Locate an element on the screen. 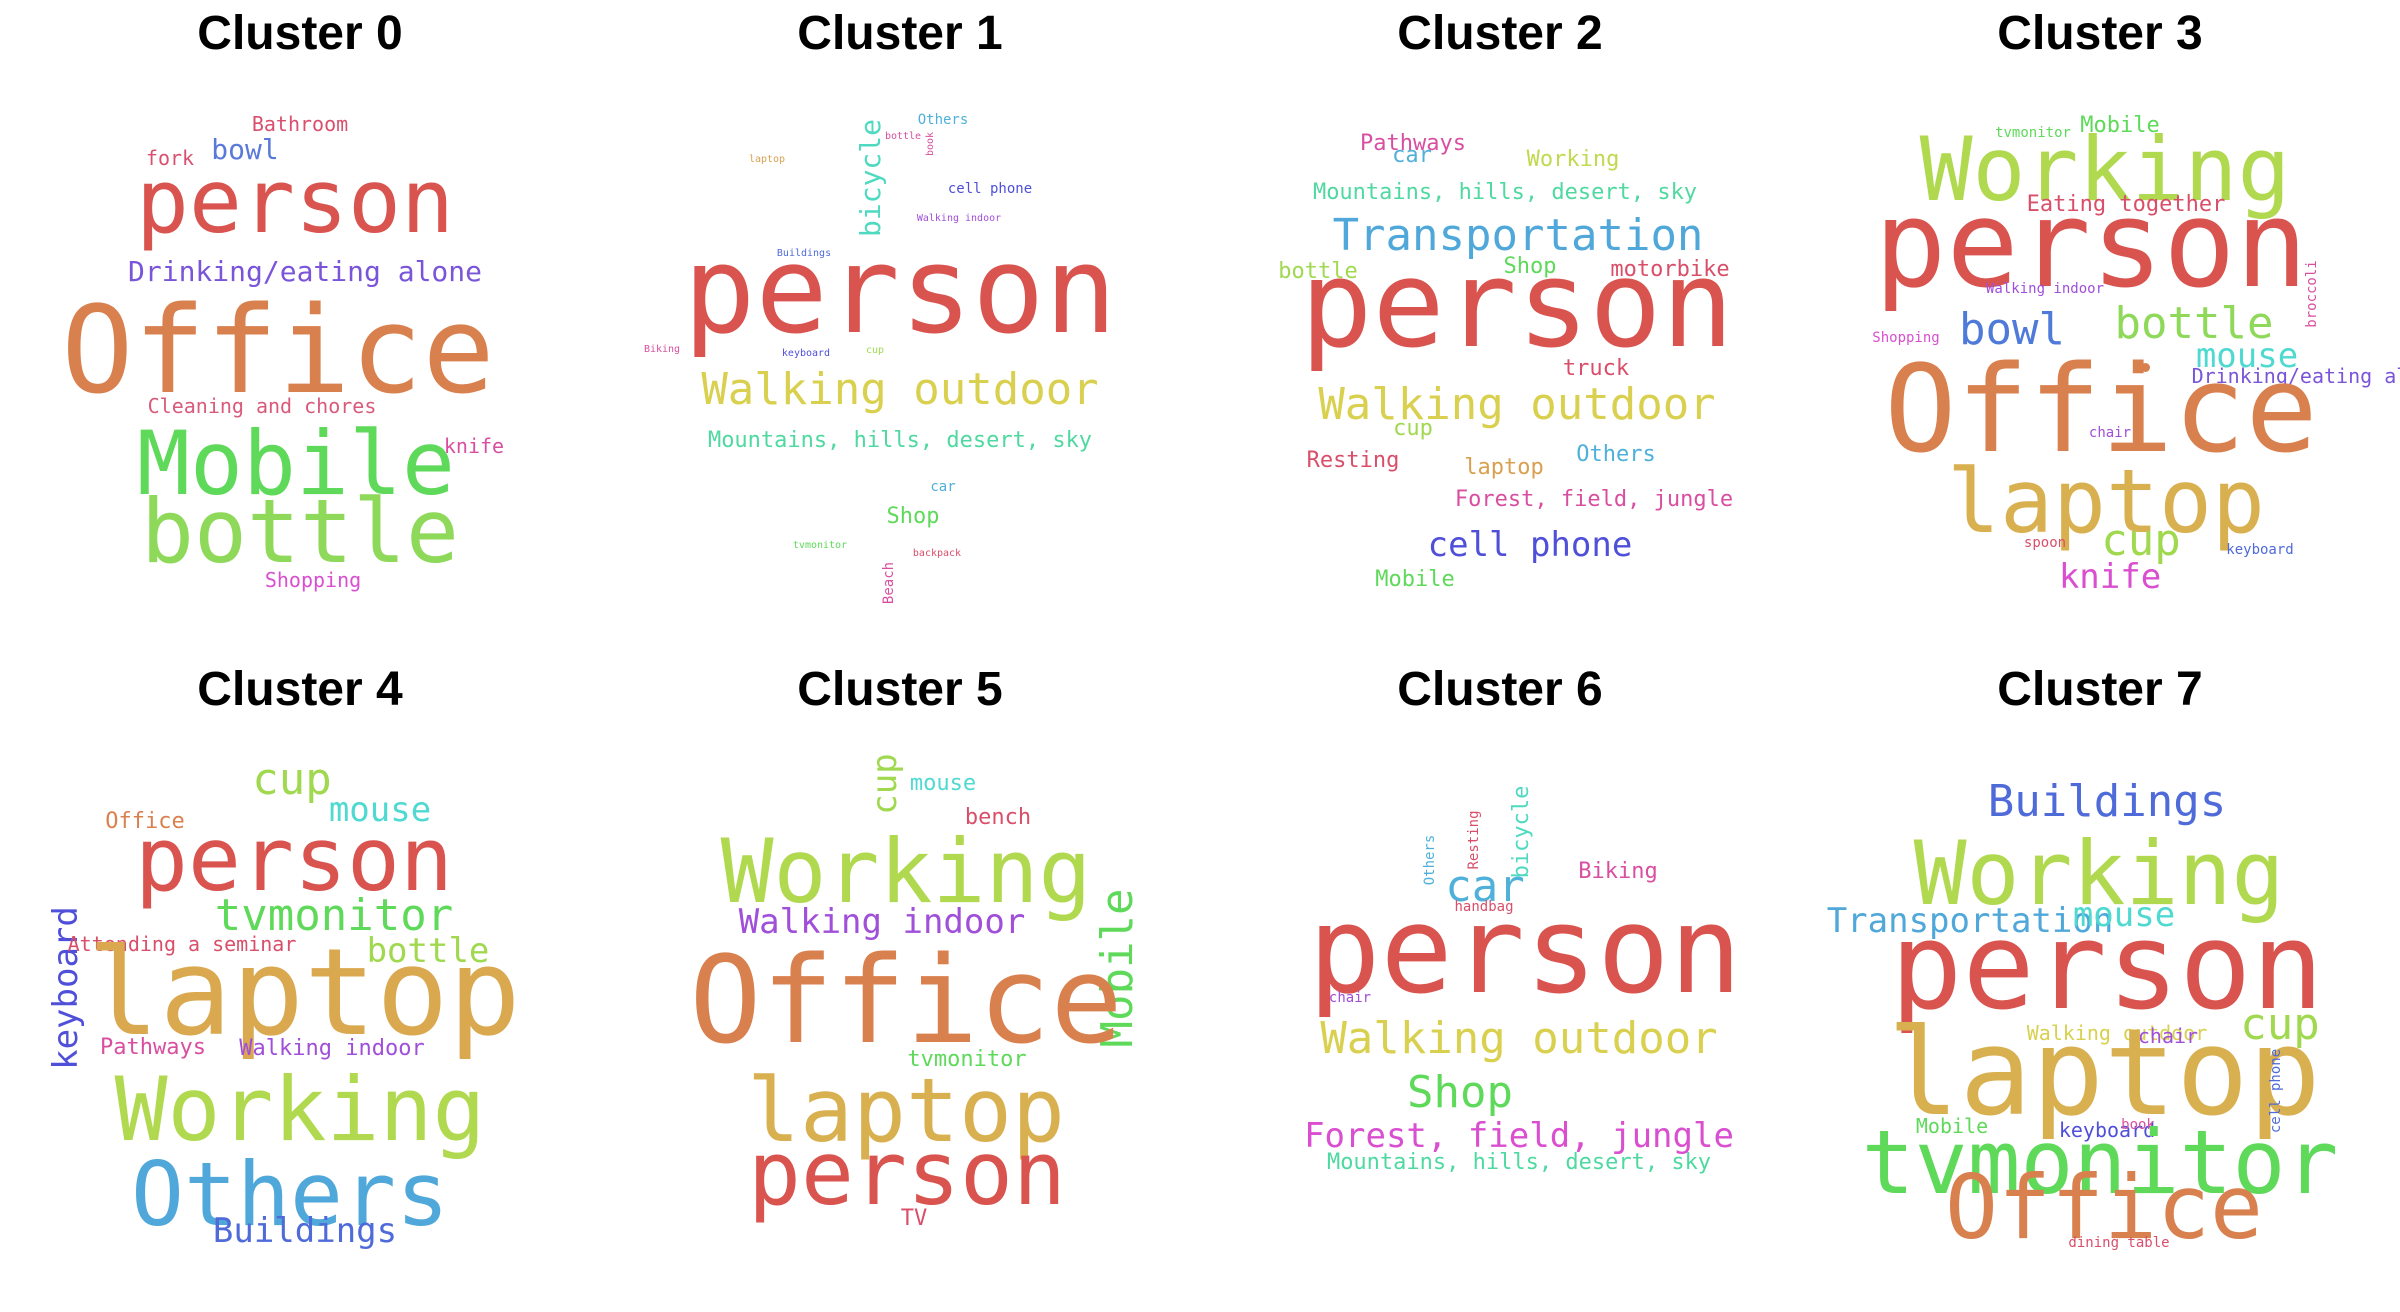 The height and width of the screenshot is (1312, 2400). cloud-word: bicycle is located at coordinates (870, 178).